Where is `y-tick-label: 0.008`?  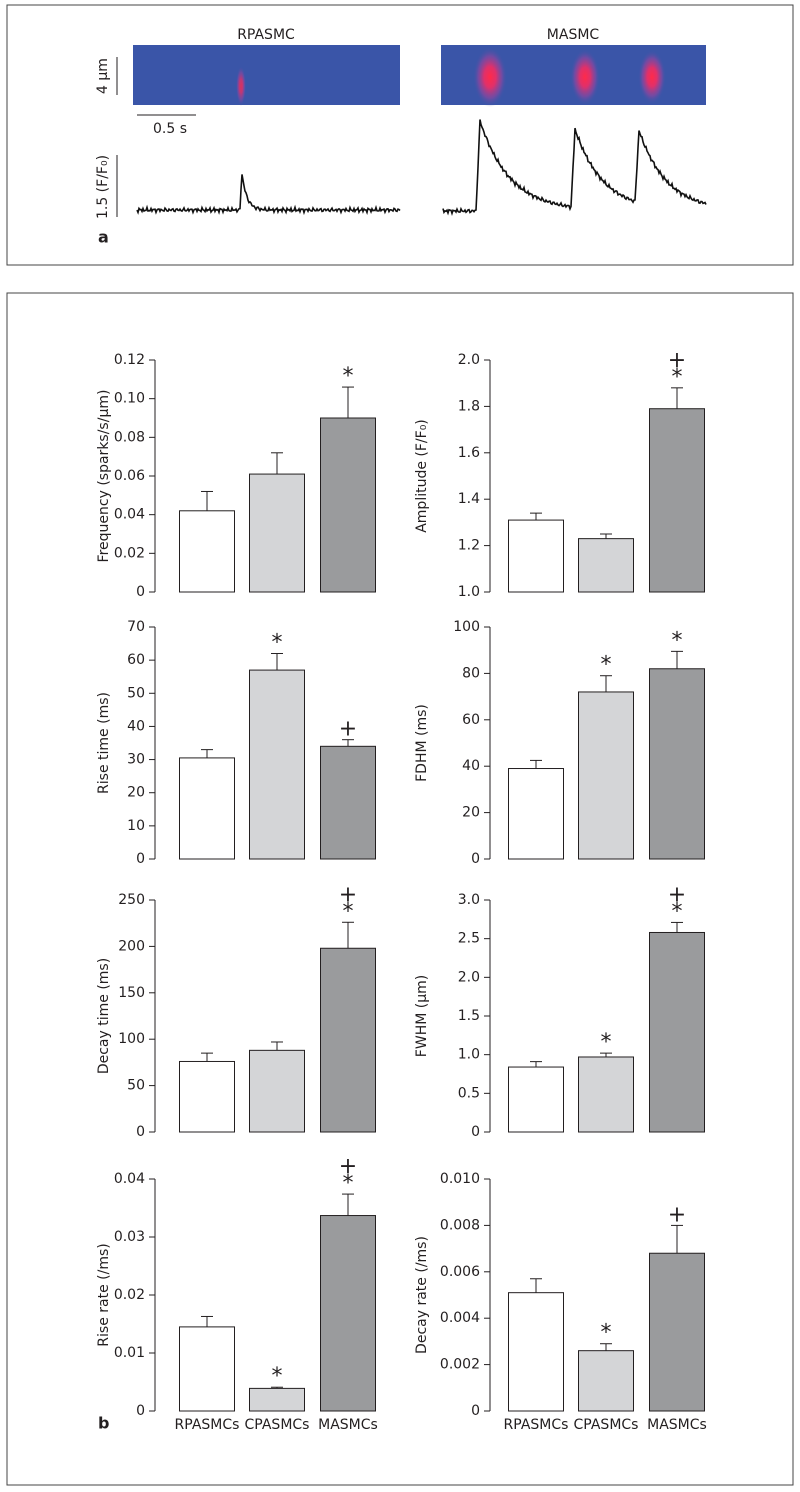
y-tick-label: 0.008 is located at coordinates (460, 1225).